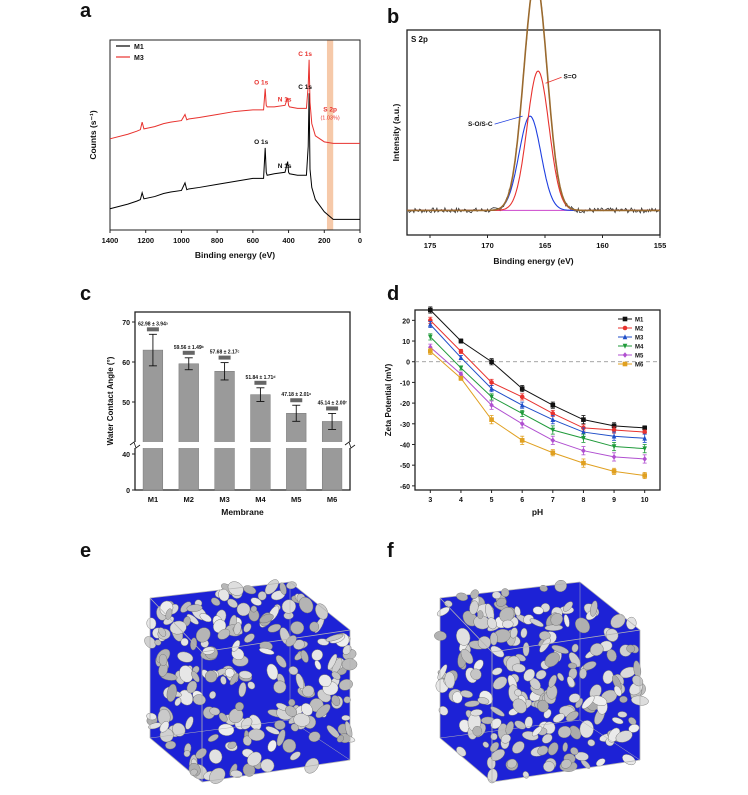 Image resolution: width=748 pixels, height=795 pixels. Describe the element at coordinates (537, 403) in the screenshot. I see `series-line-M5` at that location.